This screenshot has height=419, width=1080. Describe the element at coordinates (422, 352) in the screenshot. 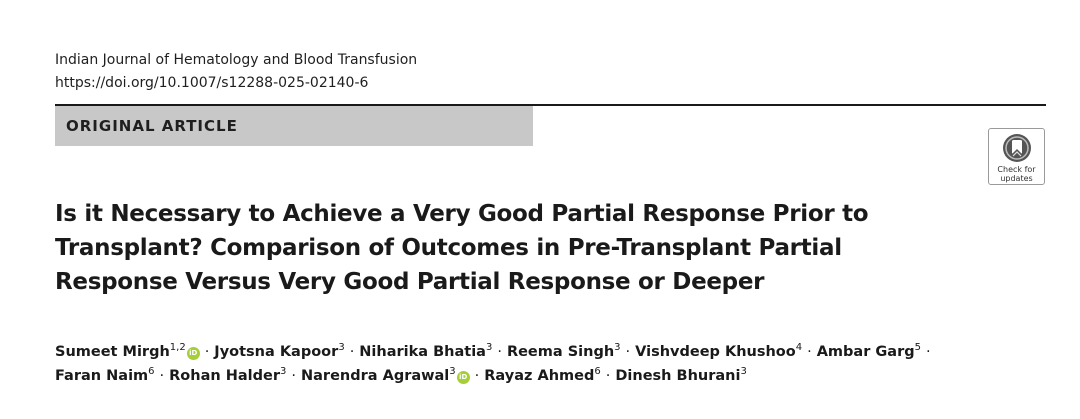

I see `author-name: Niharika Bhatia` at that location.